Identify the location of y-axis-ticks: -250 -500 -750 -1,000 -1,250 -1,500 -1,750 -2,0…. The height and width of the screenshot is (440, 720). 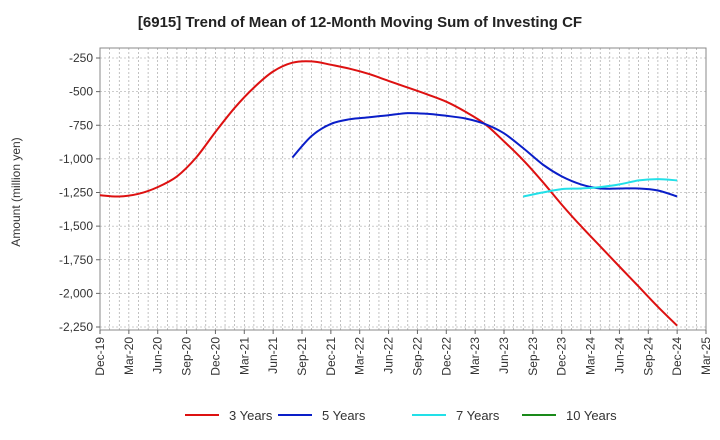
(79, 192).